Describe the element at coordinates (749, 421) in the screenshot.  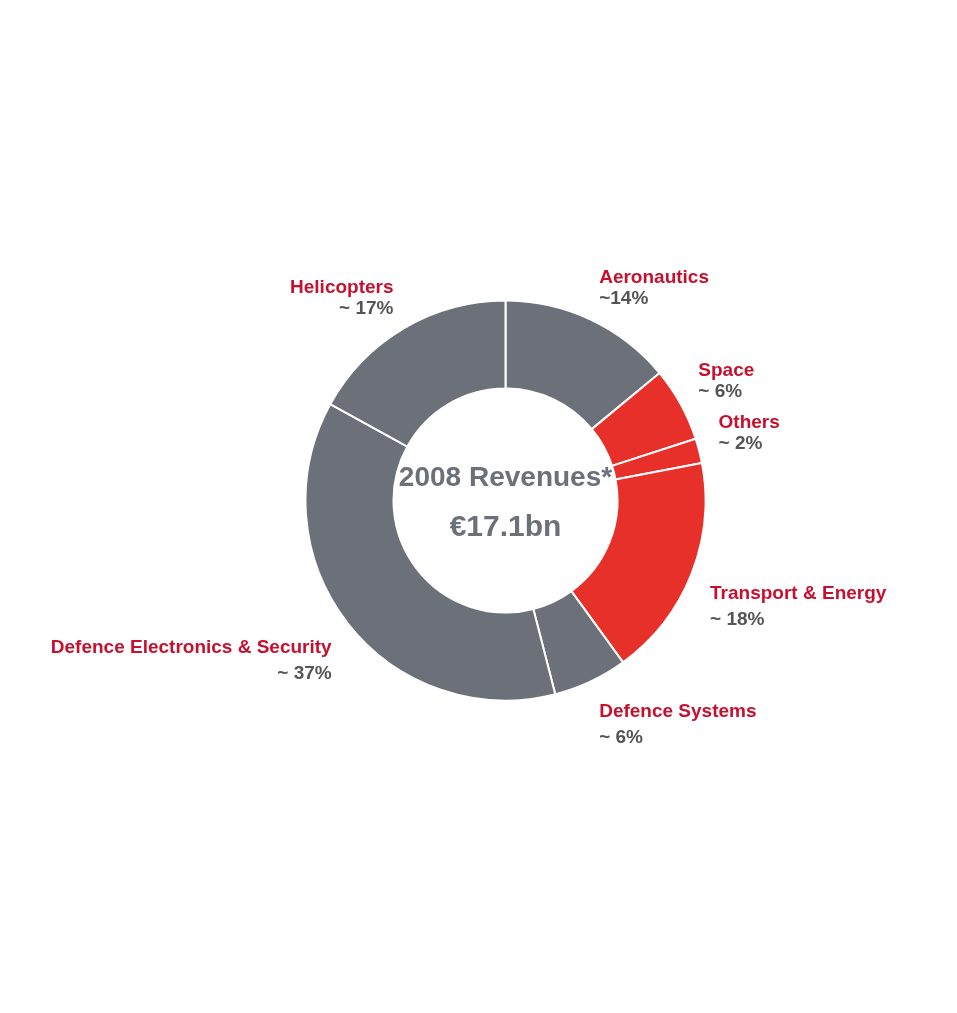
I see `slice-label: Others` at that location.